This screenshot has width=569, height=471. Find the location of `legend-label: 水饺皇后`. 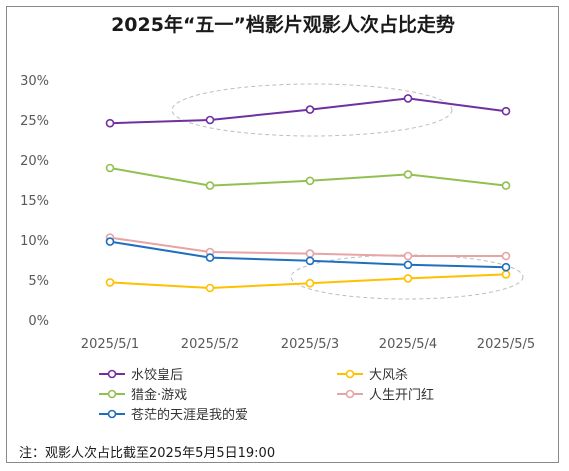

legend-label: 水饺皇后 is located at coordinates (157, 375).